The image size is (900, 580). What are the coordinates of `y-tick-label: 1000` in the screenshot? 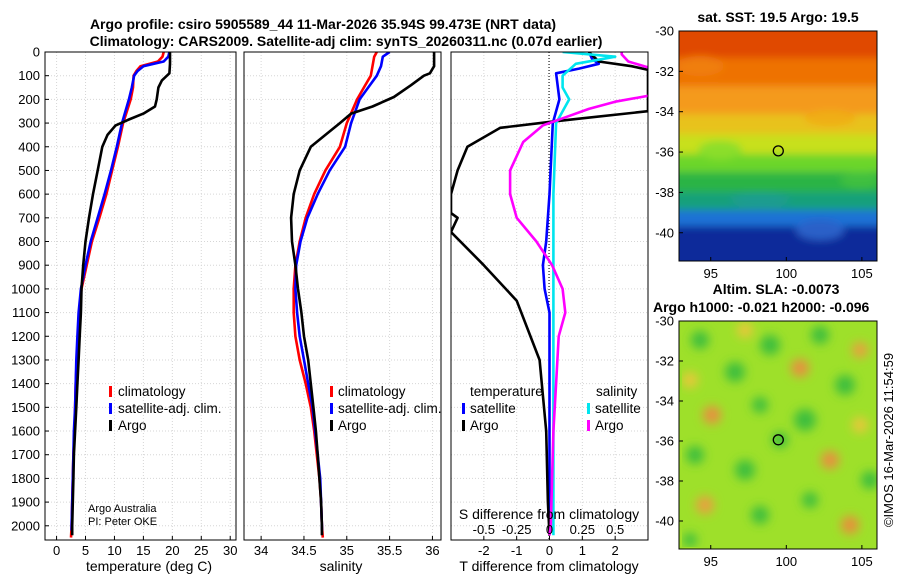 It's located at (25, 288).